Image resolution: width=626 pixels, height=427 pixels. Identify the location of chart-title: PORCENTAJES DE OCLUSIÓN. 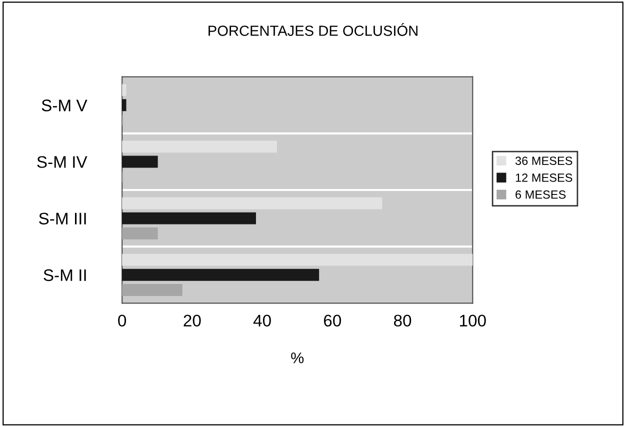
(313, 29).